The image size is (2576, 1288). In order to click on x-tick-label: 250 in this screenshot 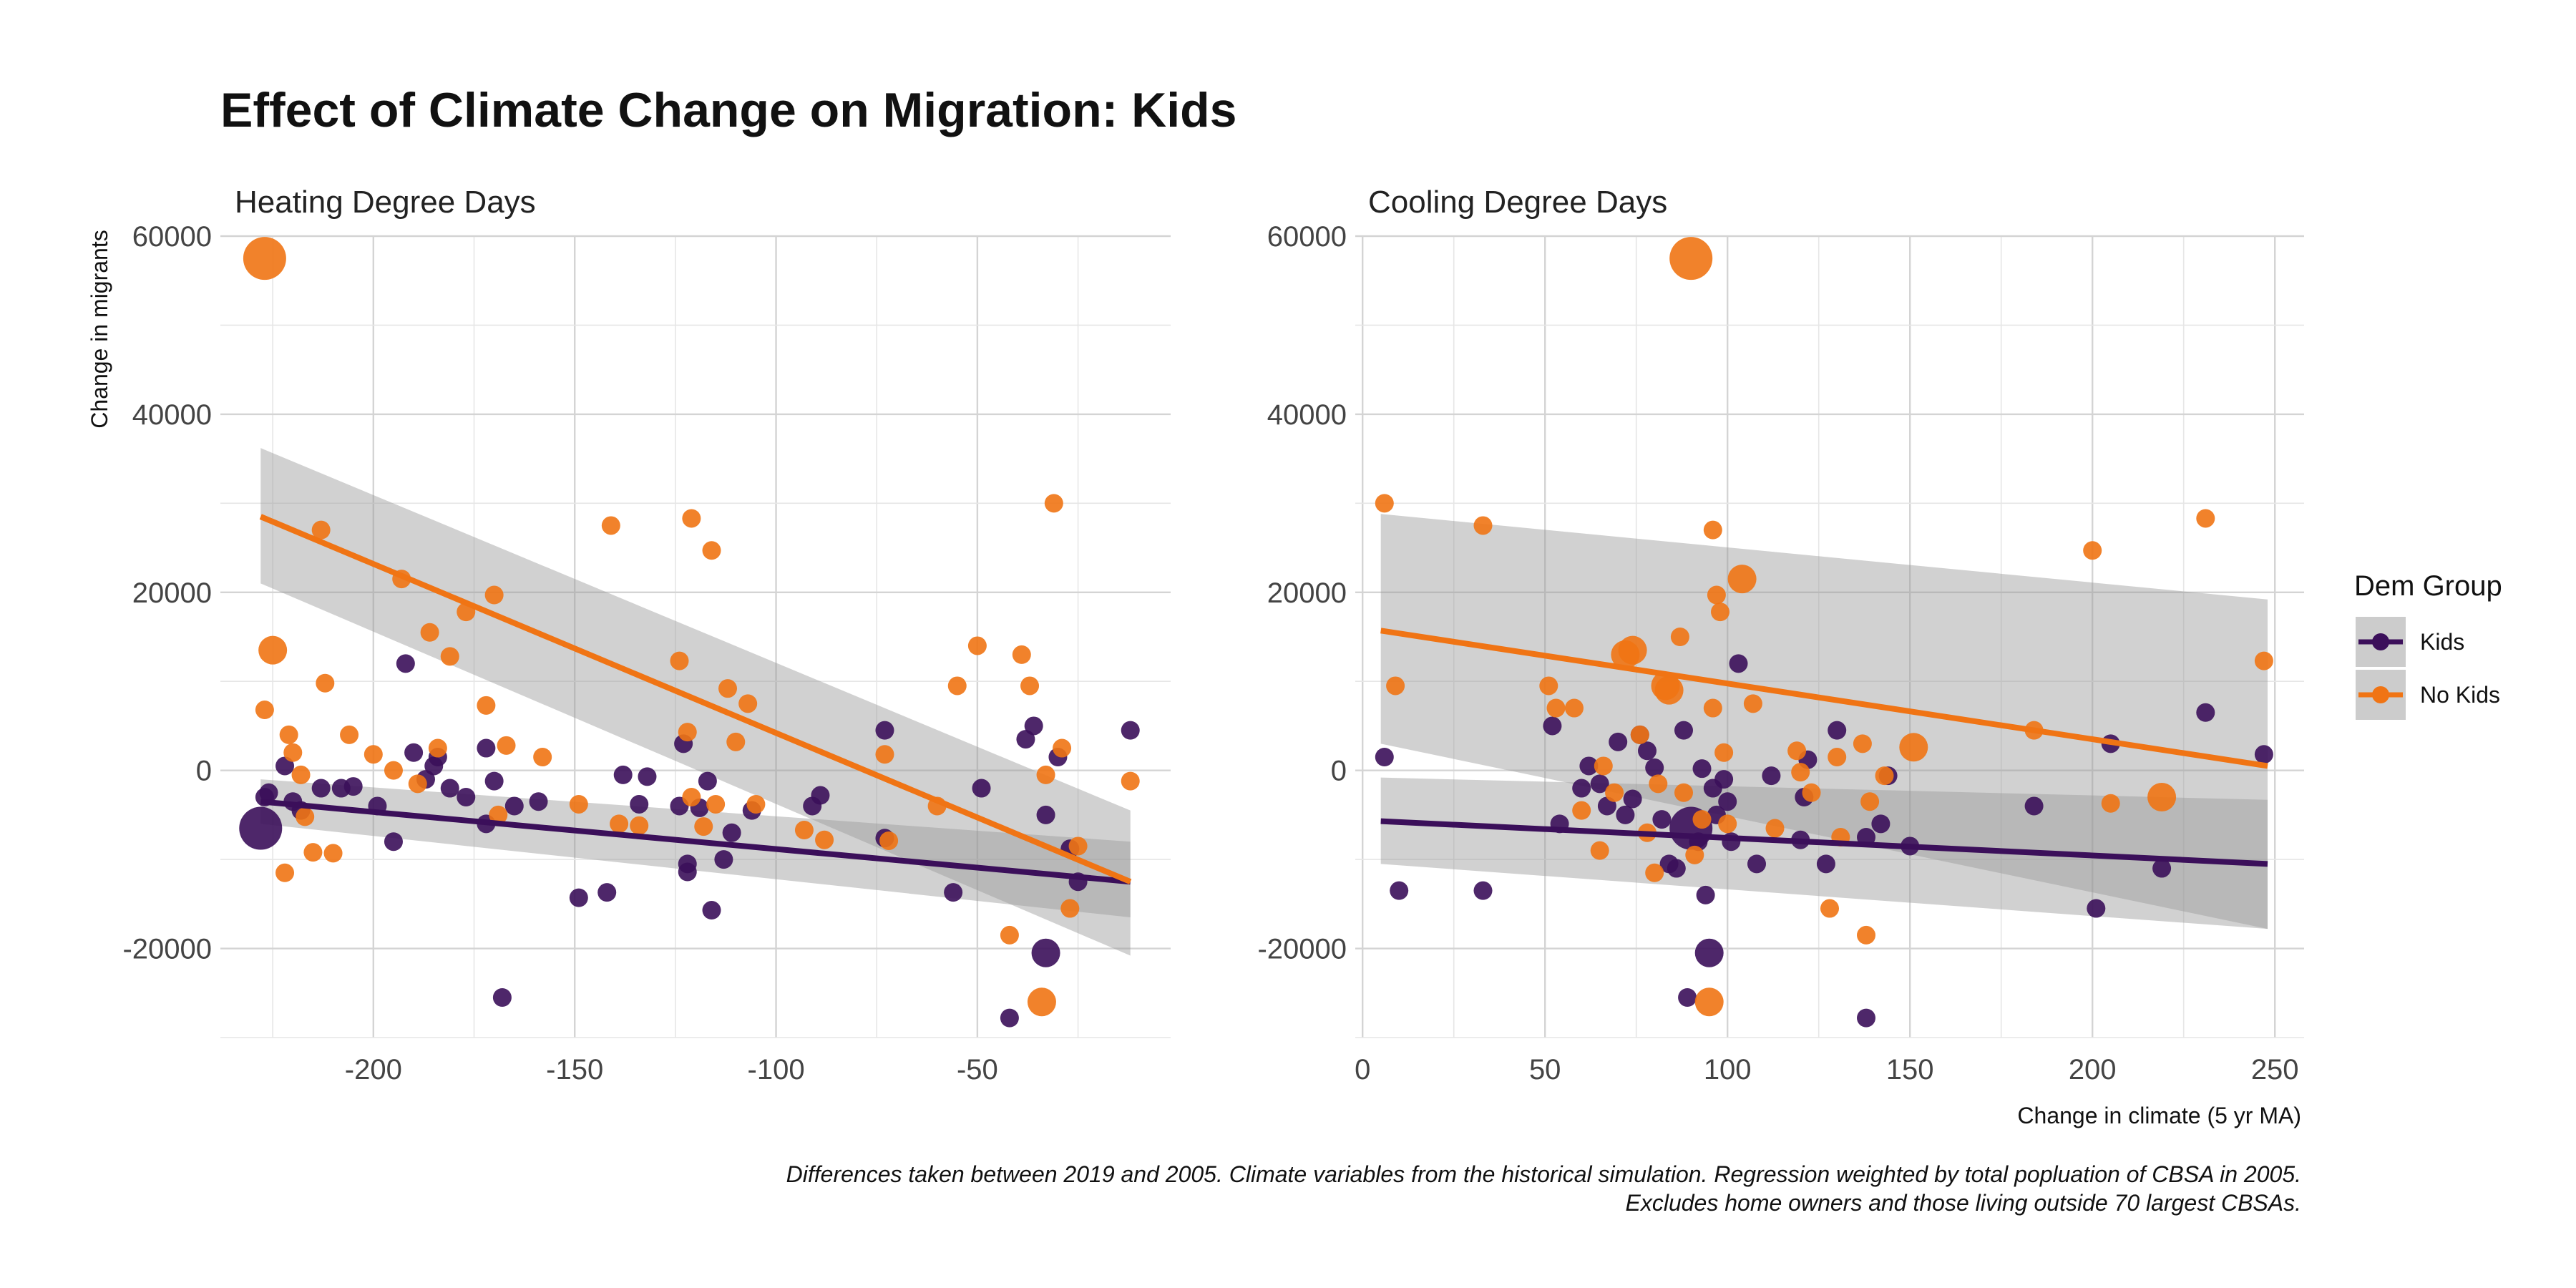, I will do `click(2275, 1069)`.